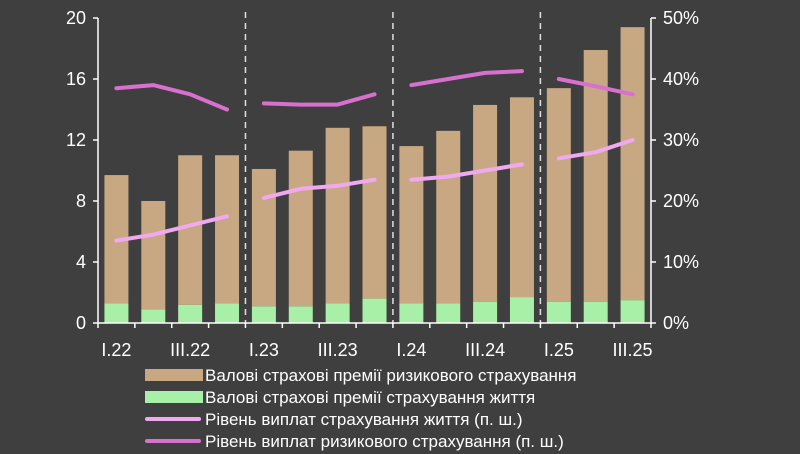  What do you see at coordinates (338, 350) in the screenshot?
I see `x-tick-label: III.23` at bounding box center [338, 350].